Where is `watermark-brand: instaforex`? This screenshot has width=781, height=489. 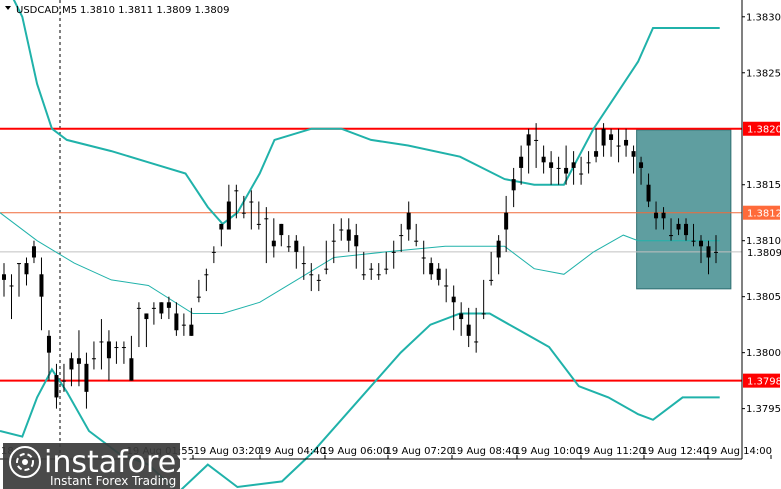 watermark-brand: instaforex is located at coordinates (118, 462).